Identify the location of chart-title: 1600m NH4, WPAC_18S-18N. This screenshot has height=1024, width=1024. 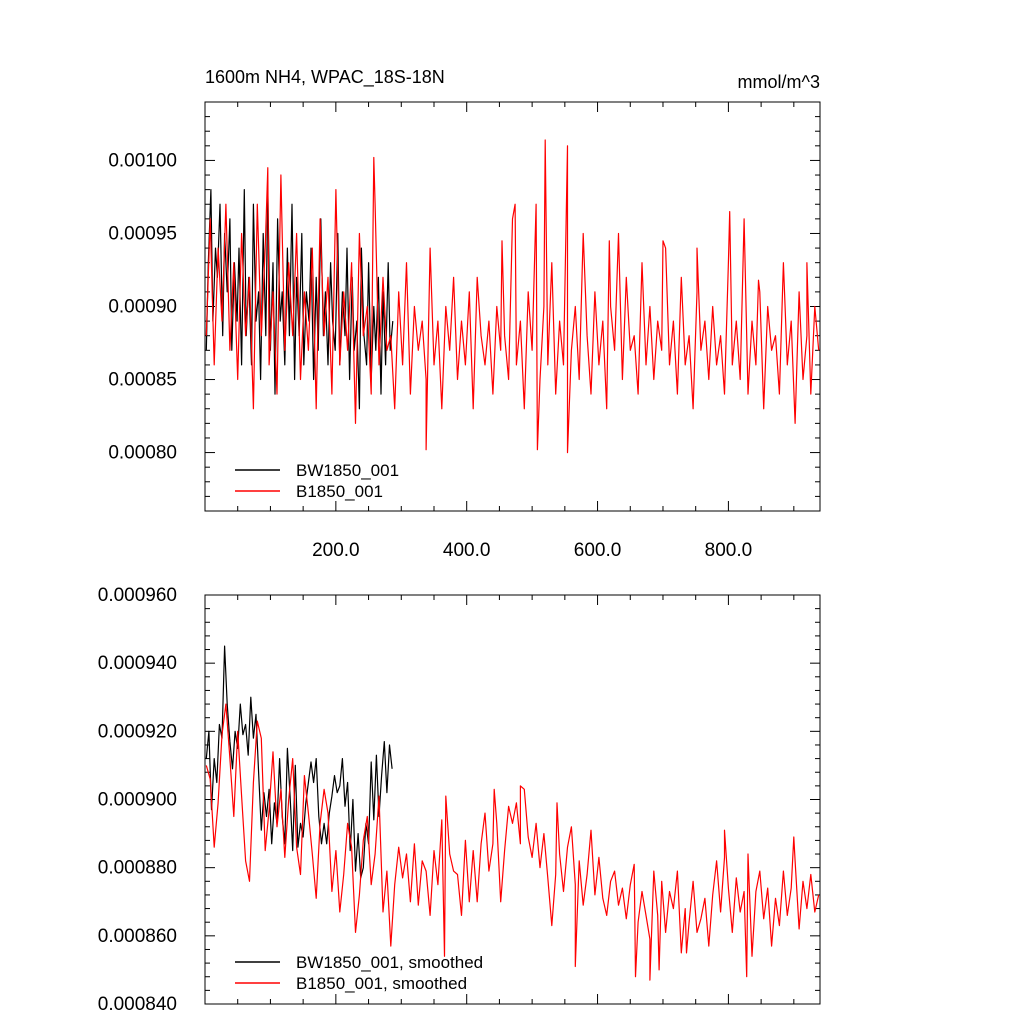
(325, 77).